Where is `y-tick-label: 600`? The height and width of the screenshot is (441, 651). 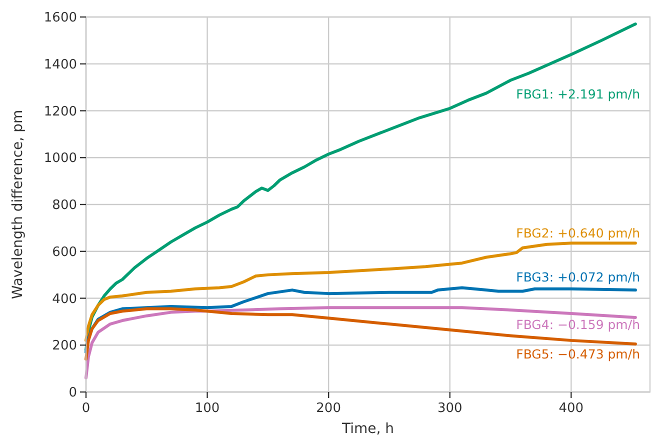 y-tick-label: 600 is located at coordinates (64, 252).